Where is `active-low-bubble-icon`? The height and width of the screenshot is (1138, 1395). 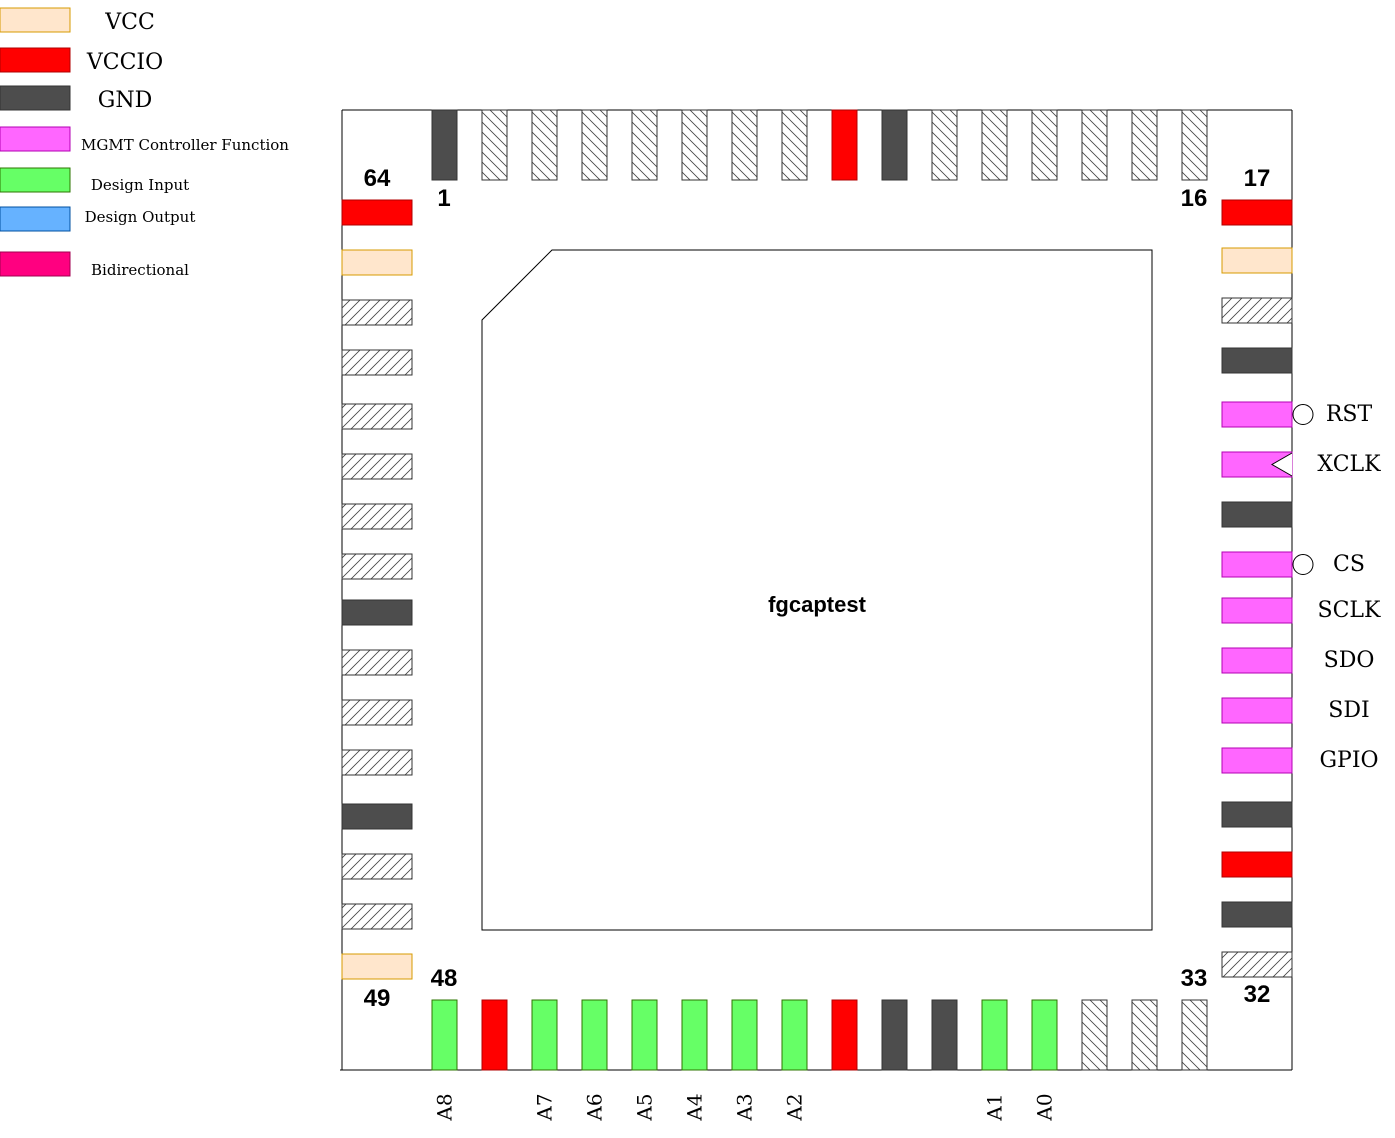 active-low-bubble-icon is located at coordinates (1303, 564).